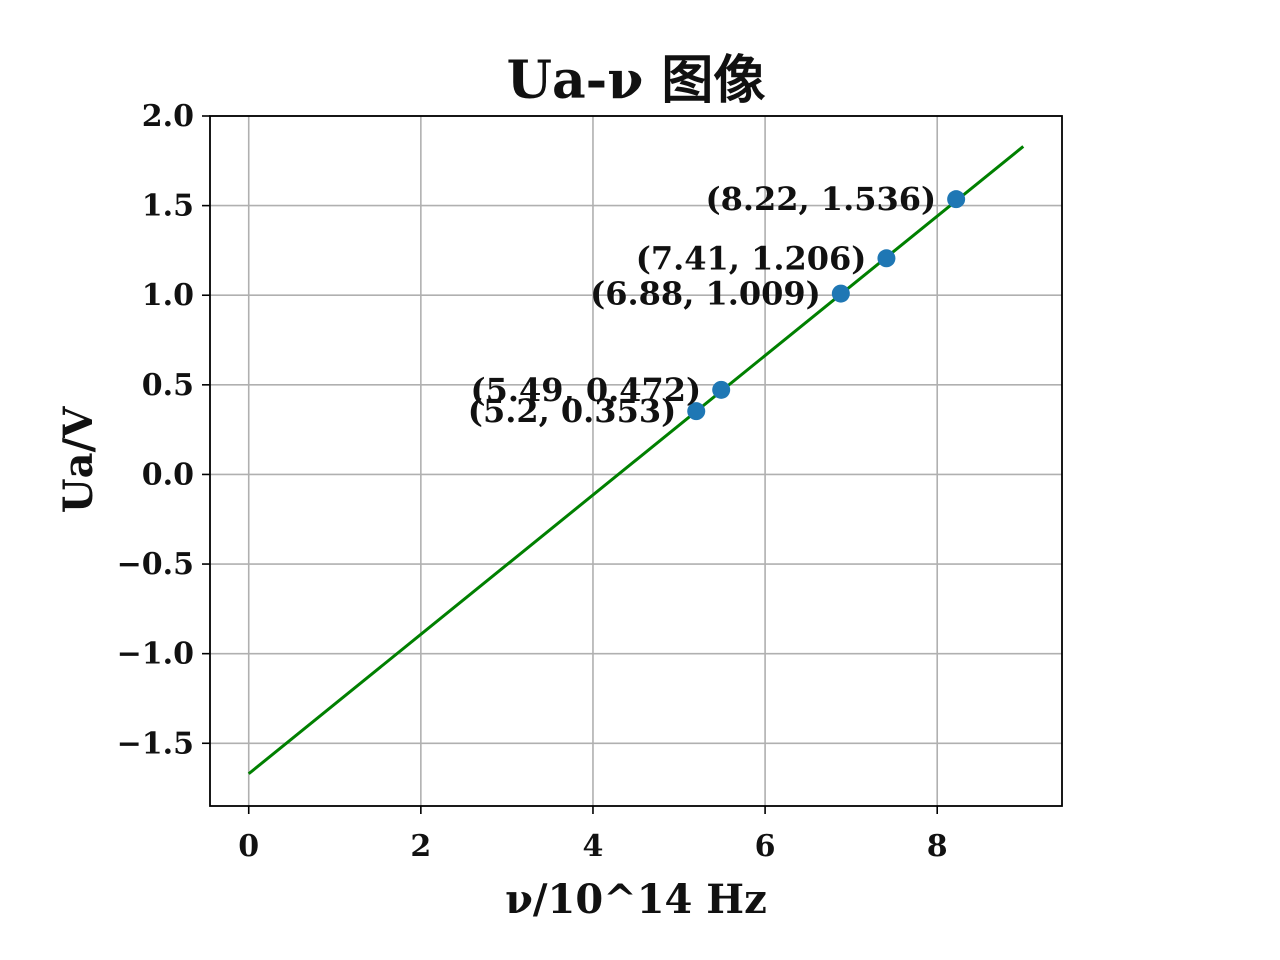 This screenshot has height=960, width=1280. Describe the element at coordinates (155, 564) in the screenshot. I see `y-tick-label: −0.5` at that location.